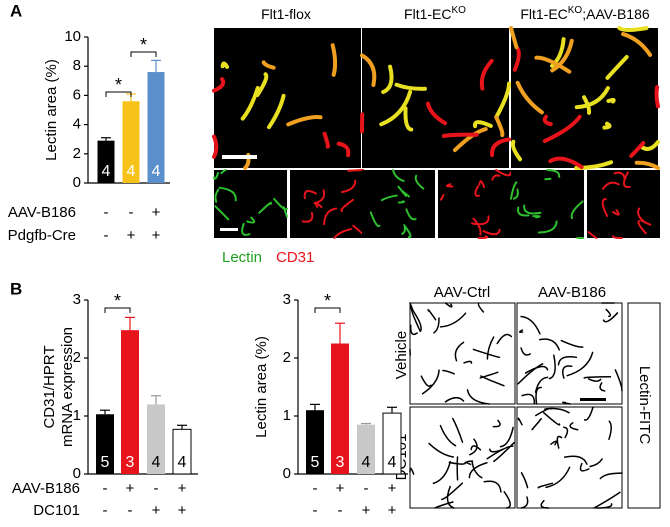 Image resolution: width=670 pixels, height=527 pixels. I want to click on row-label: Vehicle, so click(401, 355).